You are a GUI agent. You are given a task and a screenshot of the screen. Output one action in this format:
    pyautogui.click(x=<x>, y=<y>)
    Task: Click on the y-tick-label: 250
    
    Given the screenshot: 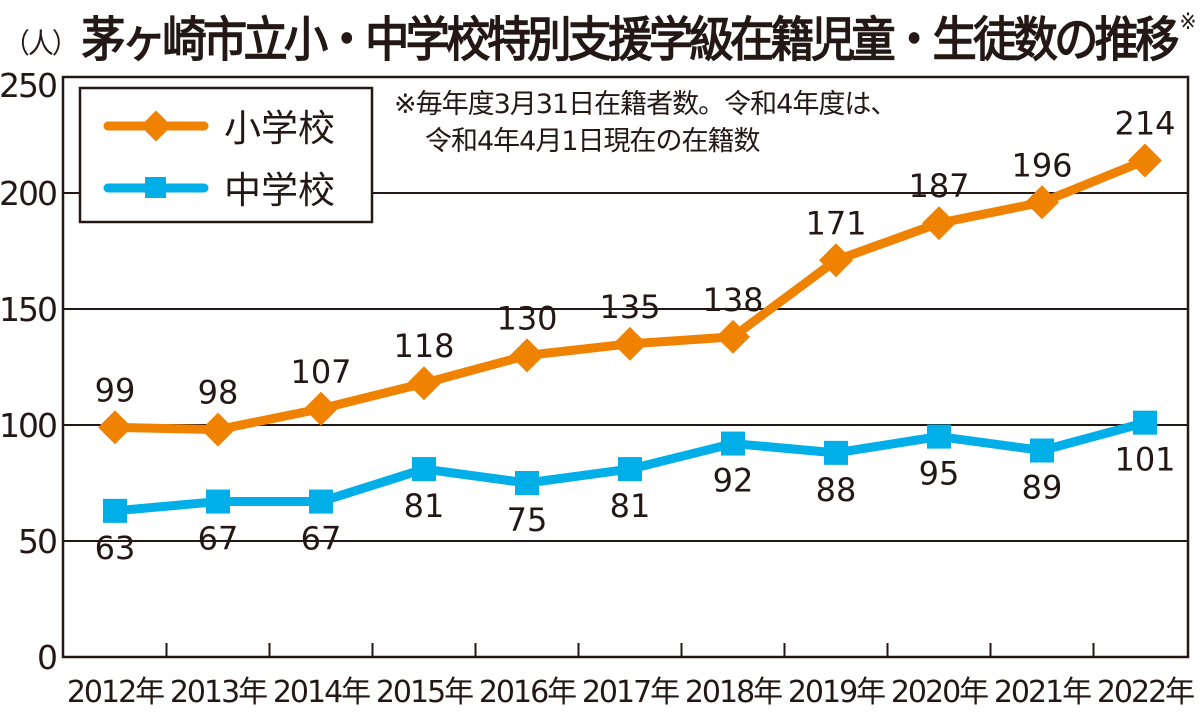 What is the action you would take?
    pyautogui.click(x=28, y=85)
    